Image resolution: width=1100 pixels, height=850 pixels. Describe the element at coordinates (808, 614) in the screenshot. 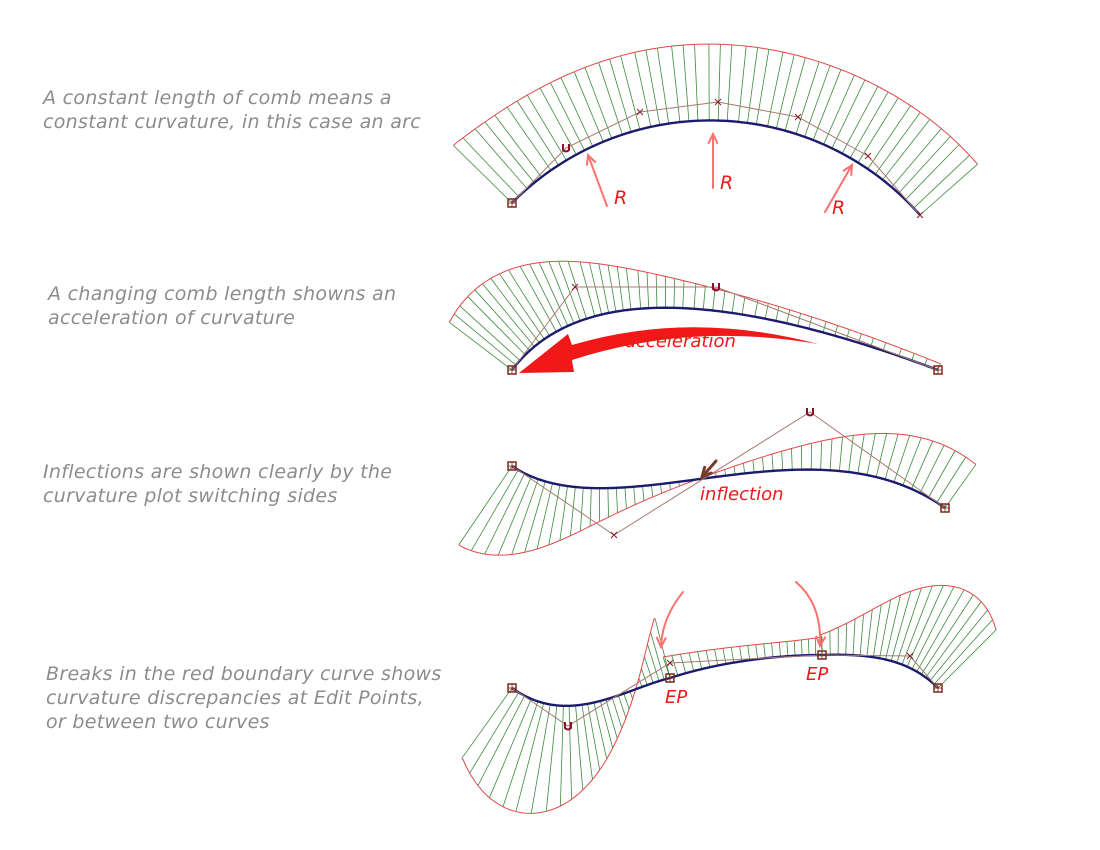

I see `edit-point-arrow` at that location.